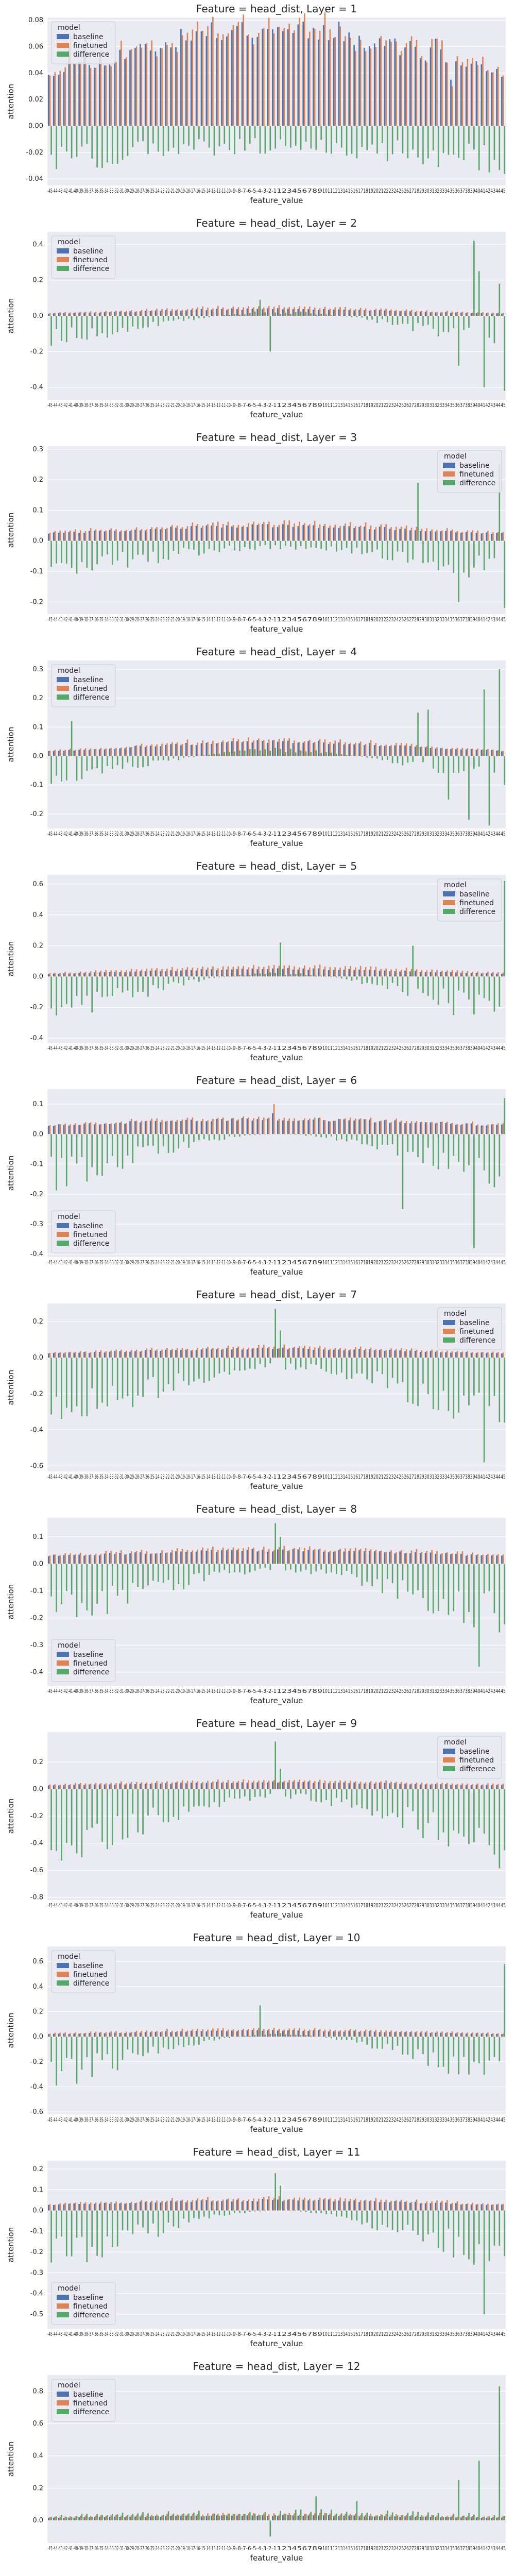 Image resolution: width=515 pixels, height=2576 pixels. I want to click on x-tick-label: -28, so click(137, 2548).